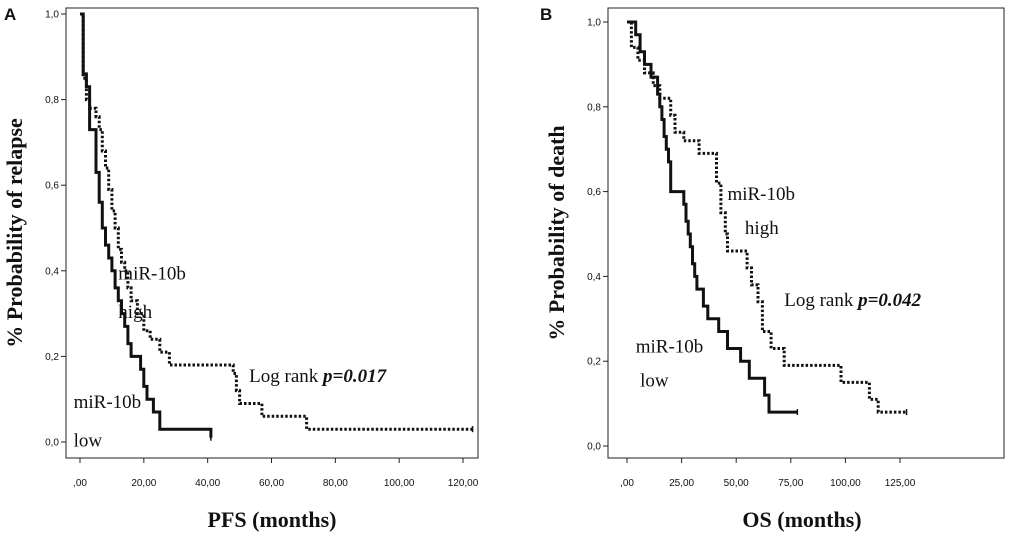 This screenshot has height=539, width=1024. I want to click on panel-a-annotation-low1: miR-10b, so click(108, 402).